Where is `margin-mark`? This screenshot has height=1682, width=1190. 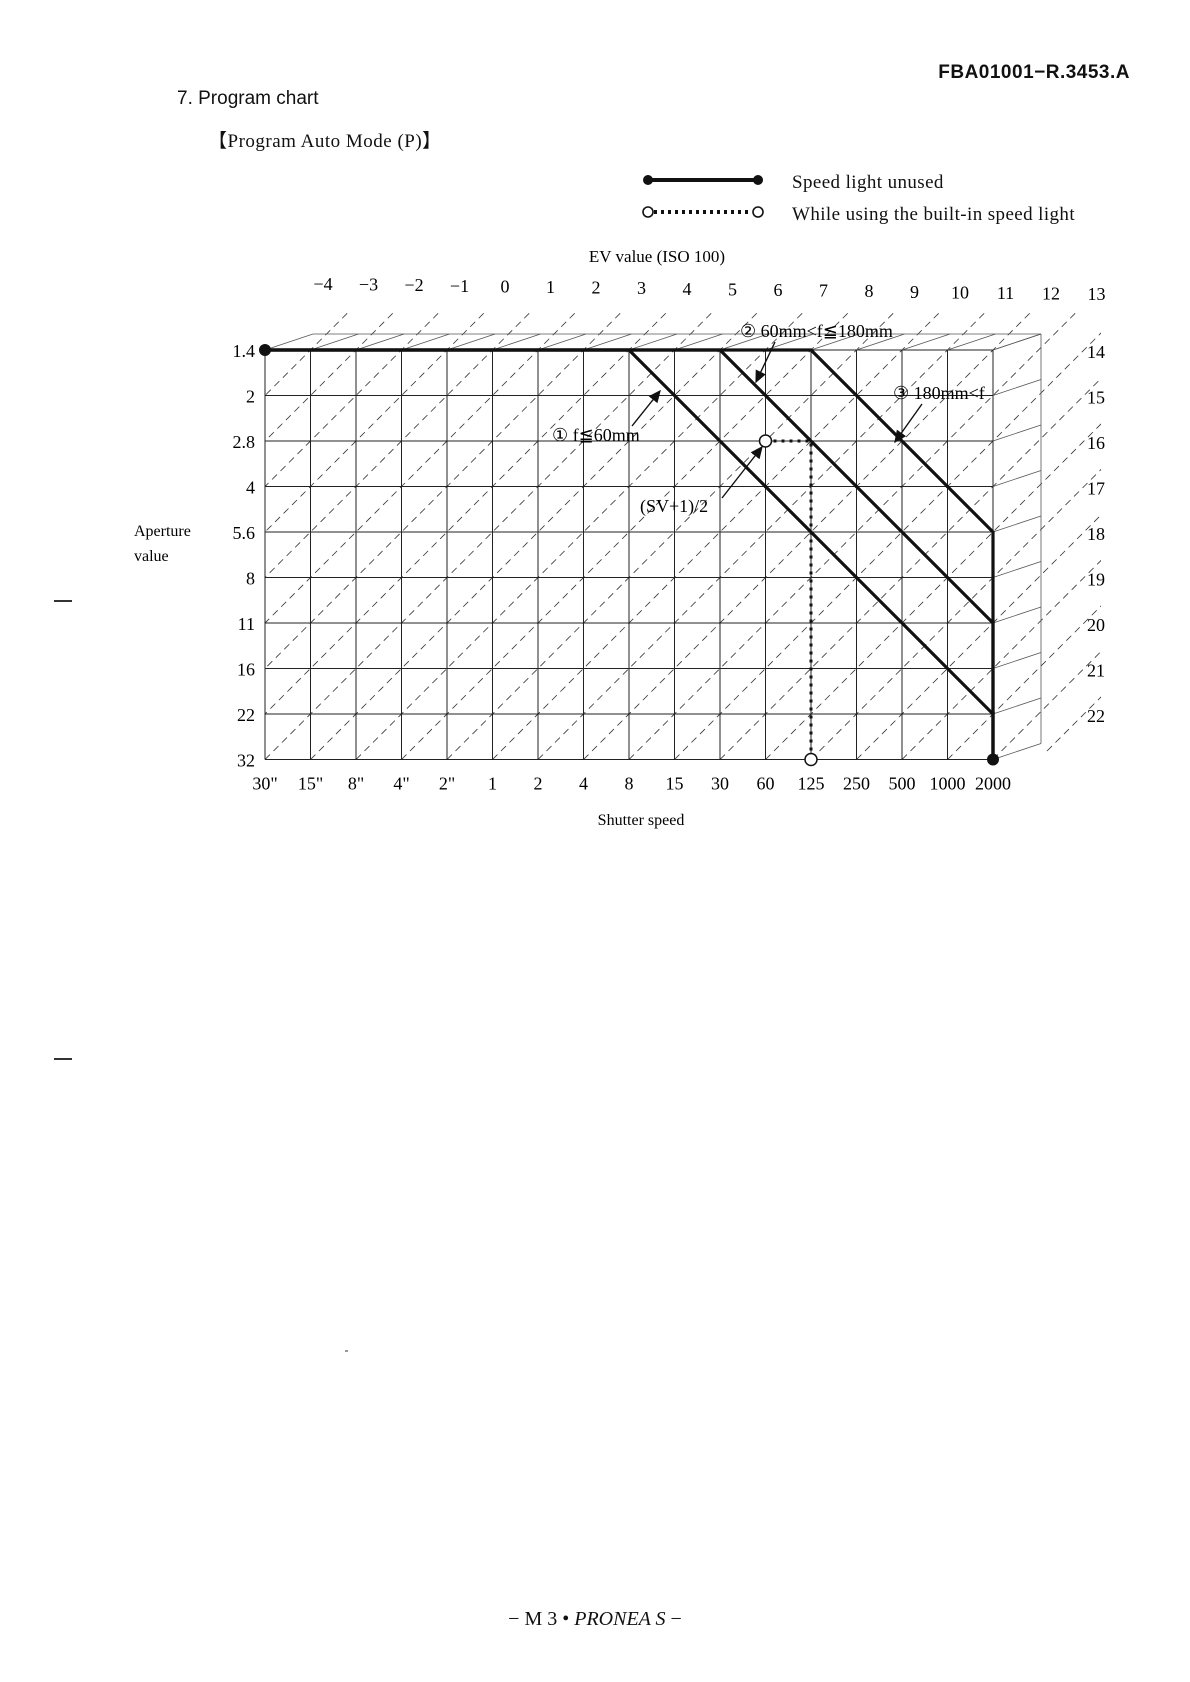
margin-mark is located at coordinates (63, 601).